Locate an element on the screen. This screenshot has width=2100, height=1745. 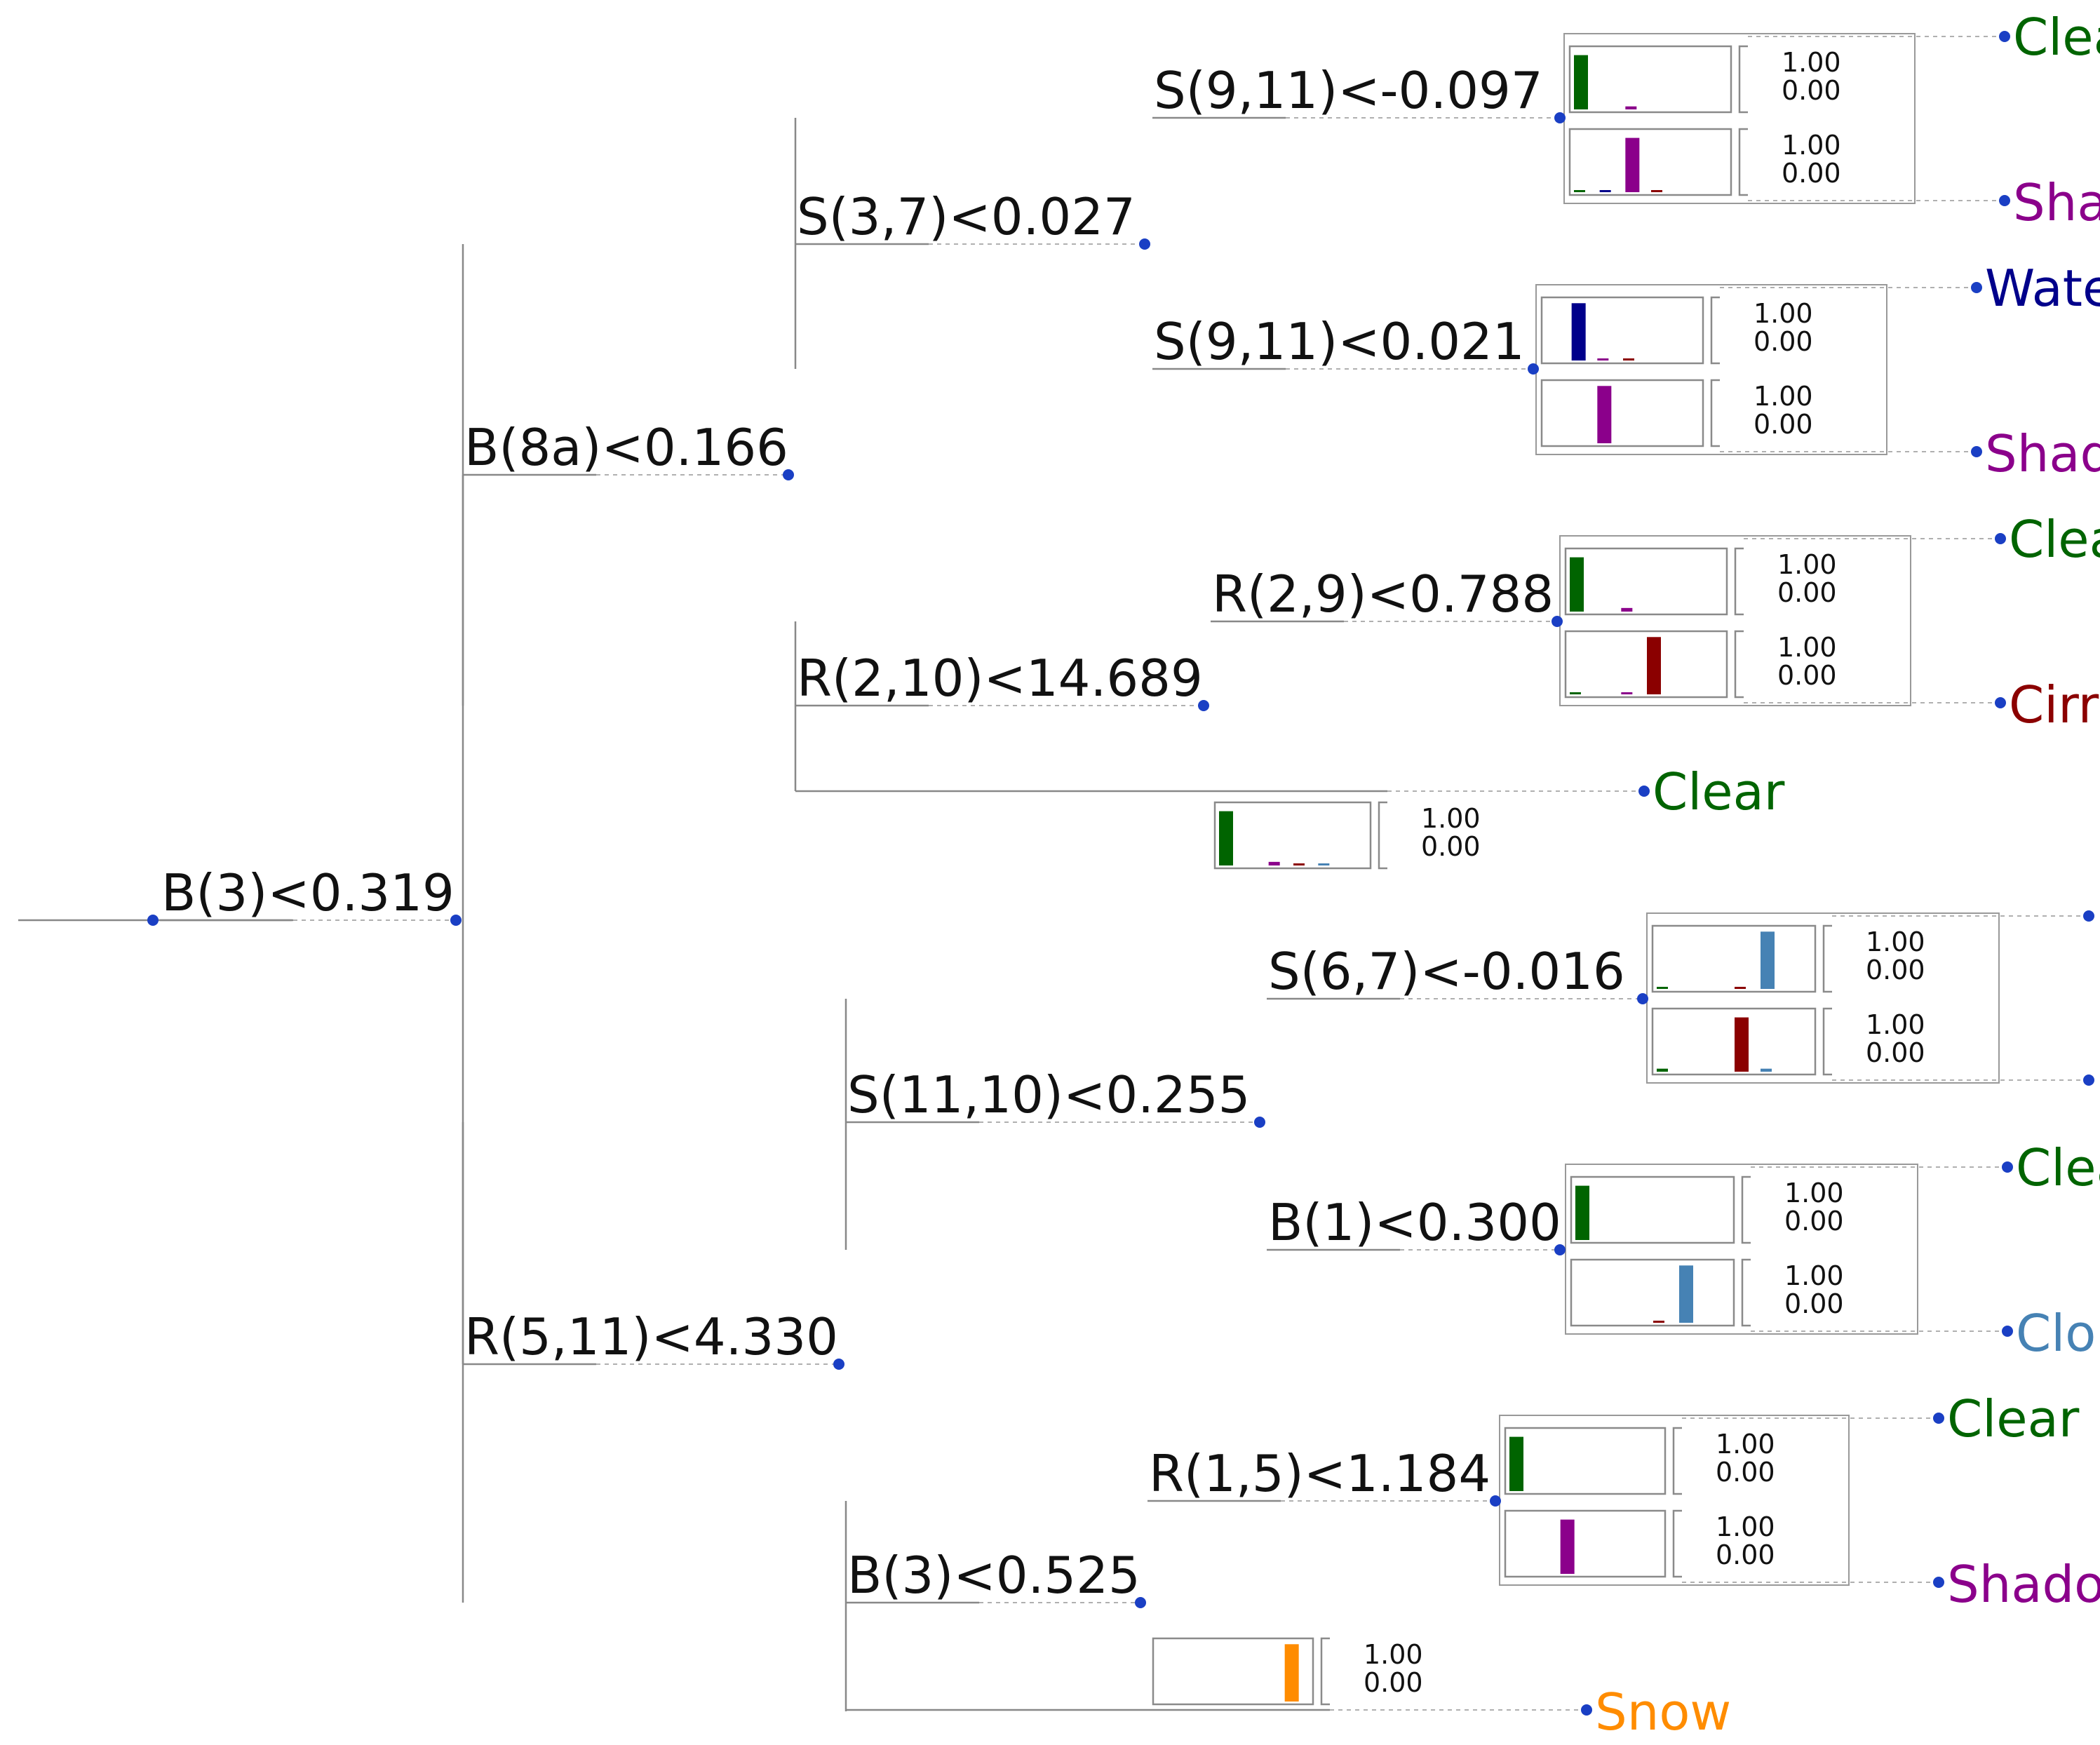
node-dot-n_r210 is located at coordinates (1203, 705).